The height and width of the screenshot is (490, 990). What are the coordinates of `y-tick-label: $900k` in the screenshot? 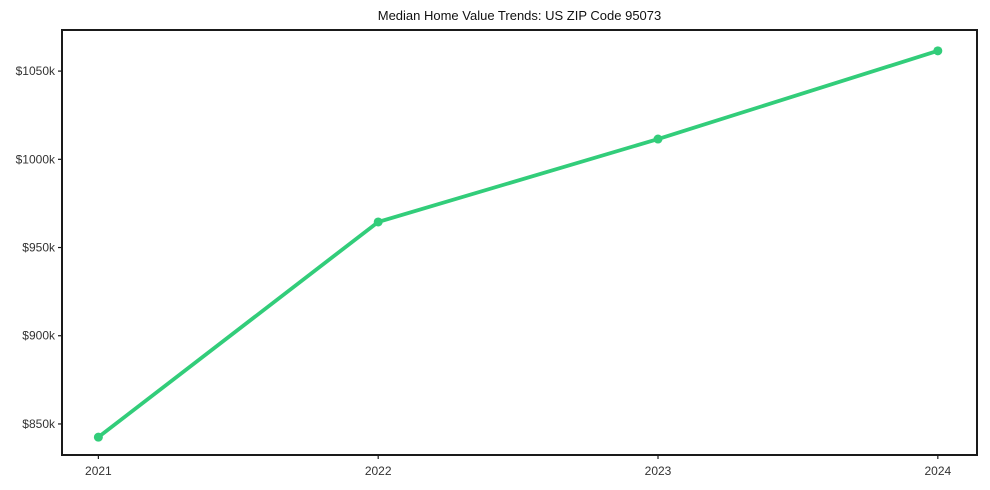 It's located at (39, 336).